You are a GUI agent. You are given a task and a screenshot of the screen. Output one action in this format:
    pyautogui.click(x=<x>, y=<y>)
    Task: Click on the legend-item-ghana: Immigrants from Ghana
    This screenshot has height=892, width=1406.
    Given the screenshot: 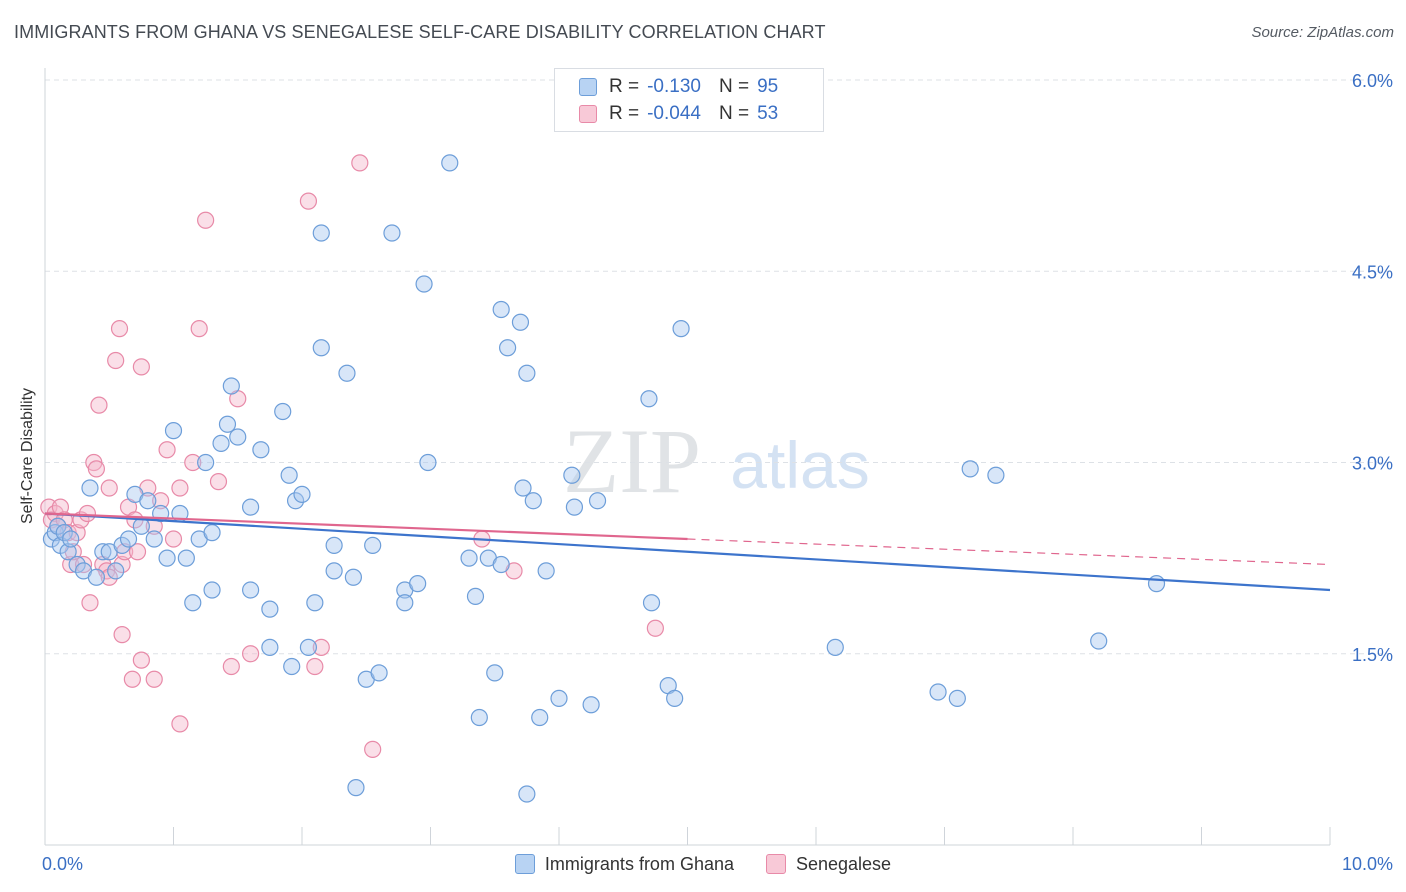 What is the action you would take?
    pyautogui.click(x=624, y=864)
    